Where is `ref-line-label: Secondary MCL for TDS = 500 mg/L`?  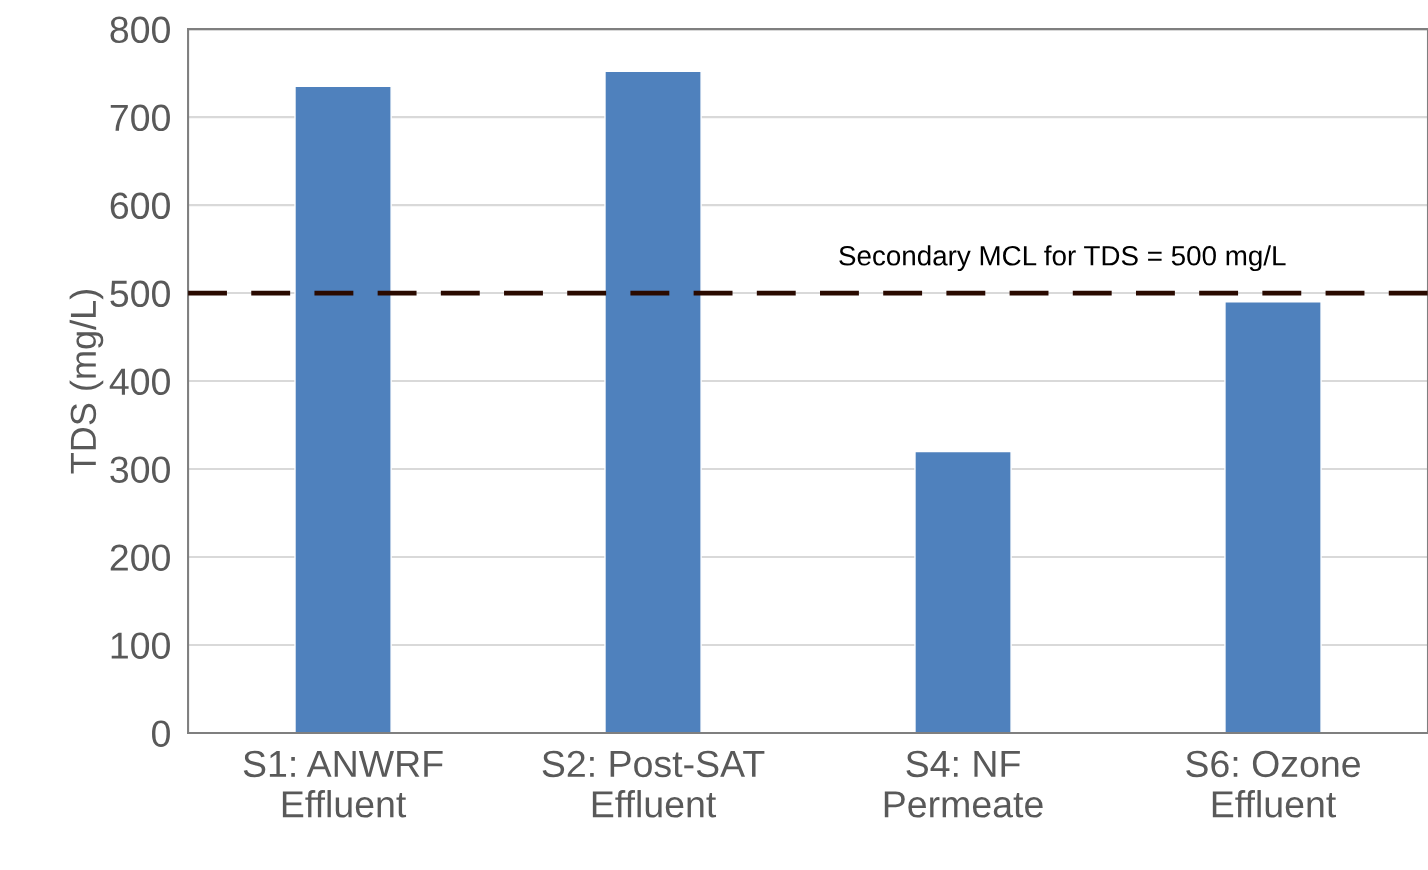
ref-line-label: Secondary MCL for TDS = 500 mg/L is located at coordinates (1062, 258).